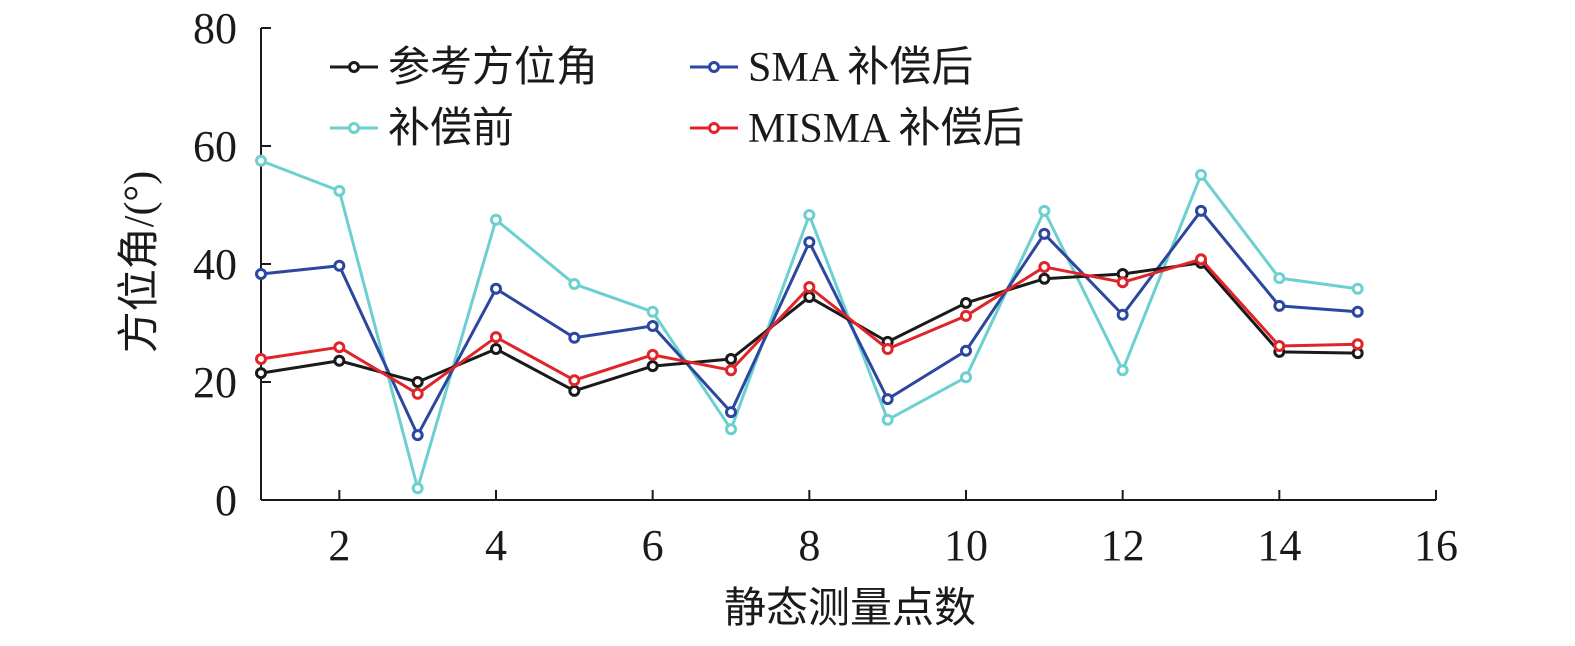 This screenshot has height=646, width=1575. I want to click on y-tick-label: 80, so click(215, 28).